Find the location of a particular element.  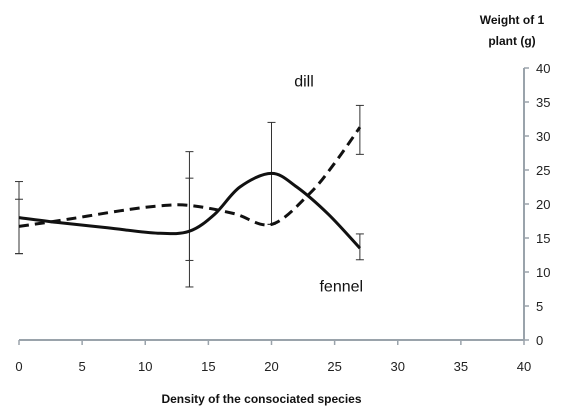

y-tick-label: 35 is located at coordinates (543, 102).